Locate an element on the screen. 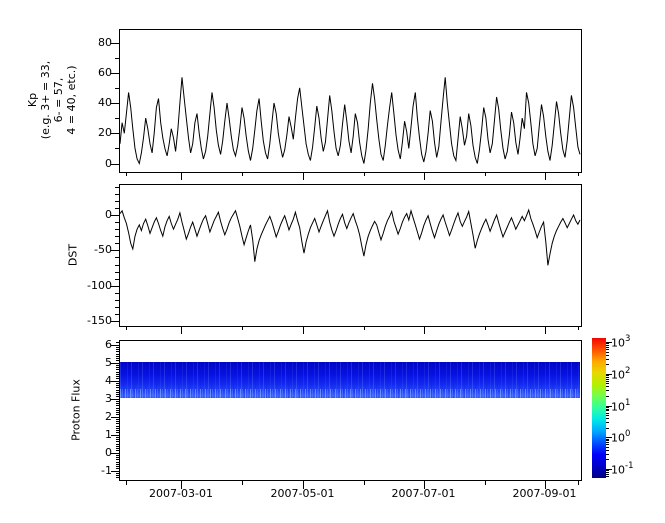 This screenshot has height=523, width=665. dst-series-line is located at coordinates (350, 237).